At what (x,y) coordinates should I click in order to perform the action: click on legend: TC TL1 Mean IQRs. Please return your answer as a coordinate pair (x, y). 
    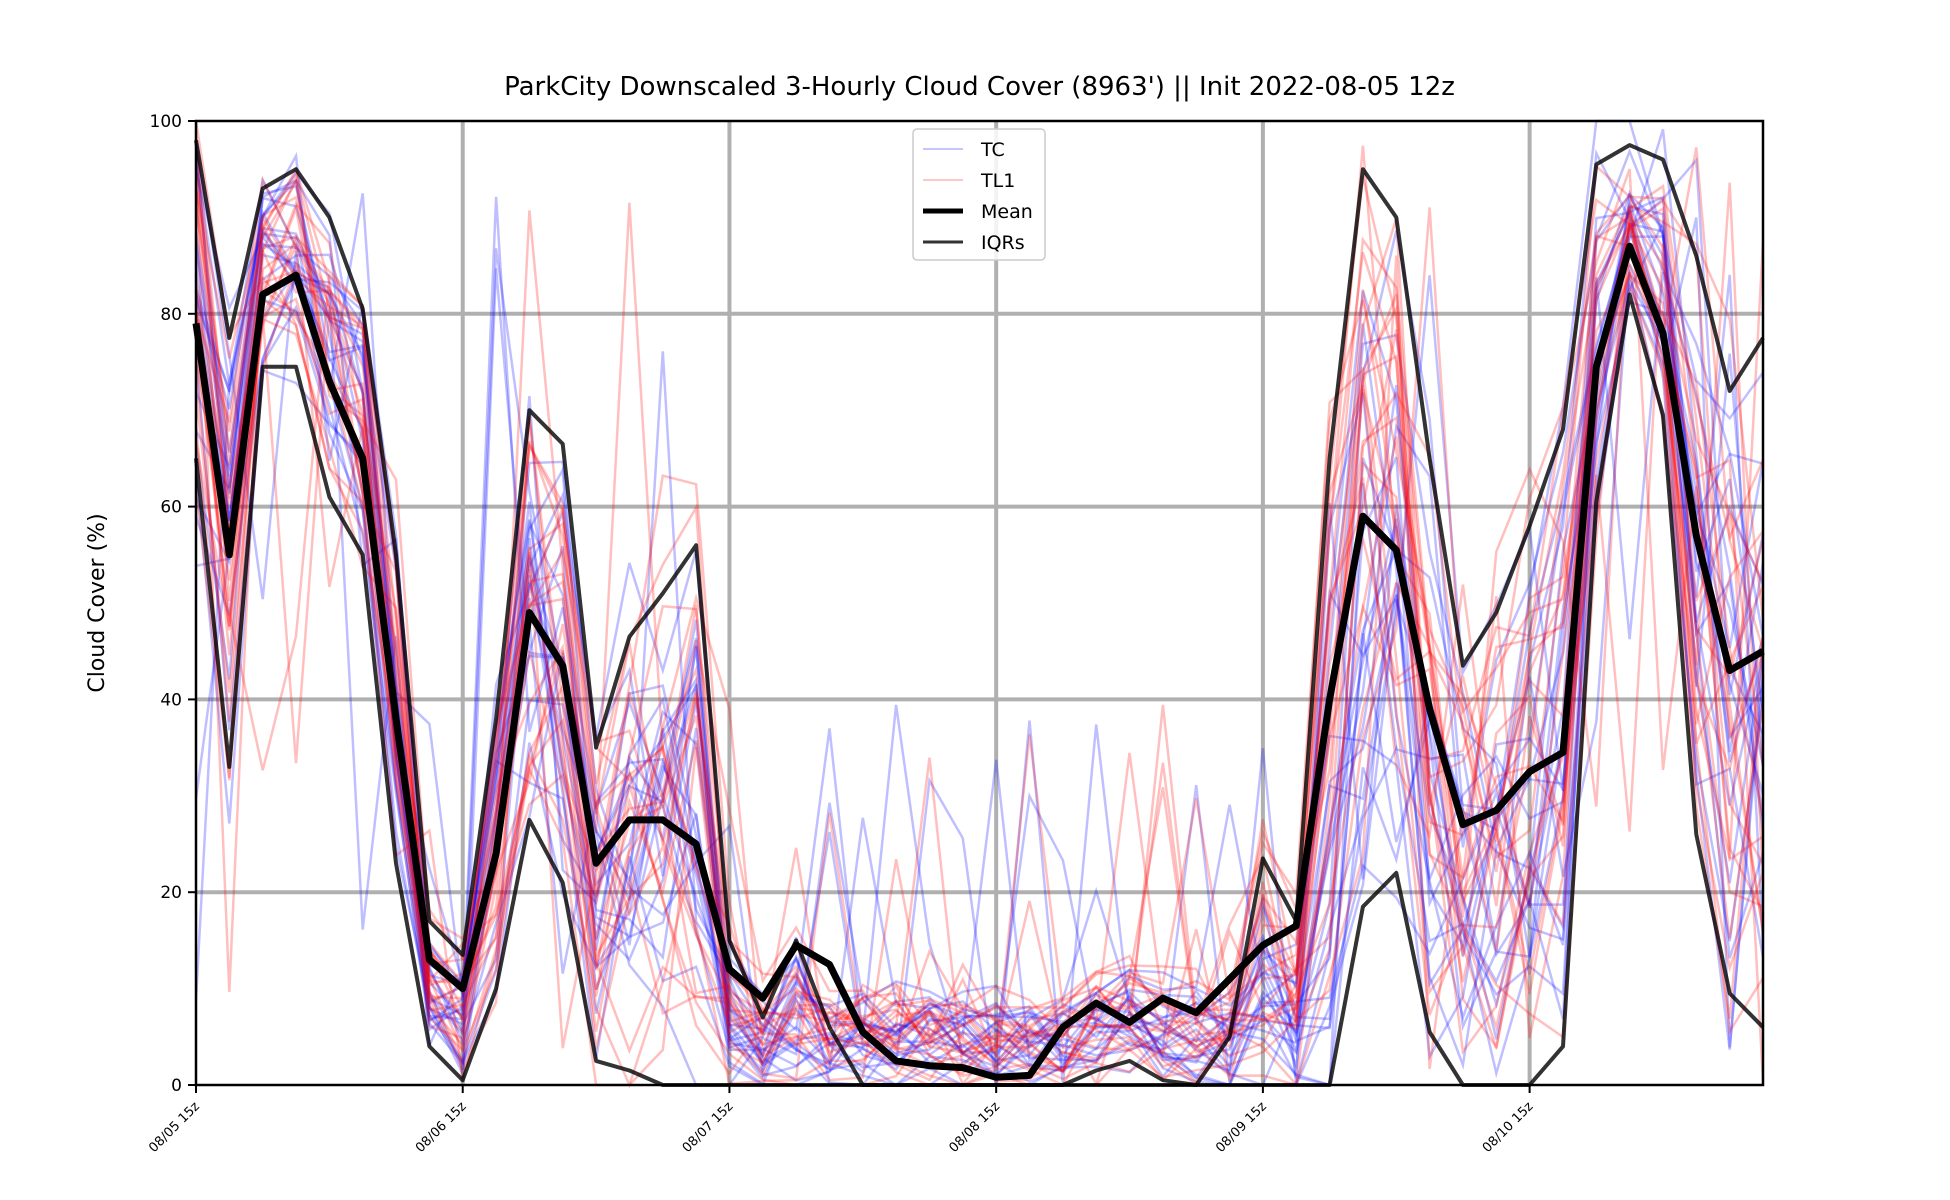
    Looking at the image, I should click on (979, 194).